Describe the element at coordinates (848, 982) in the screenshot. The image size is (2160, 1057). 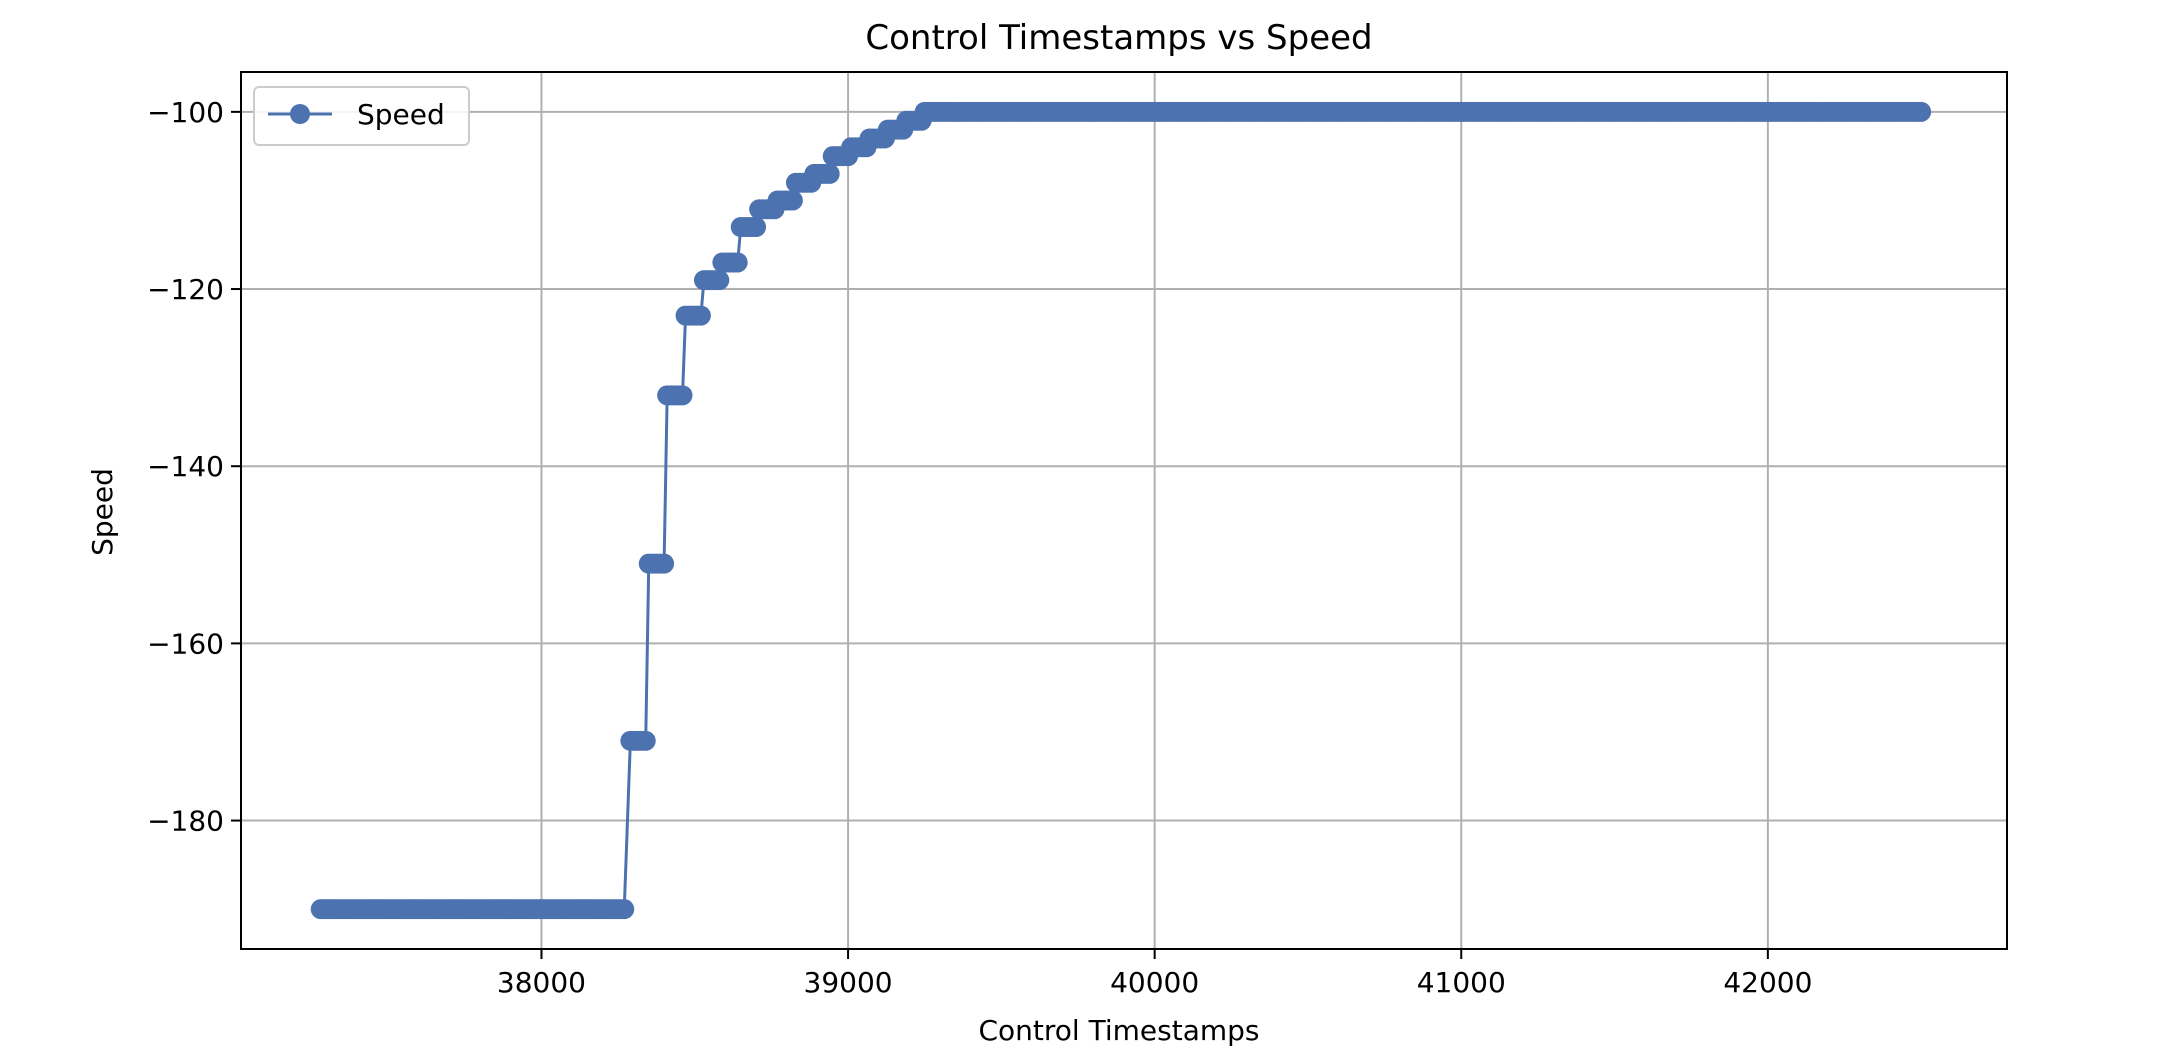
I see `x-tick-label: 39000` at that location.